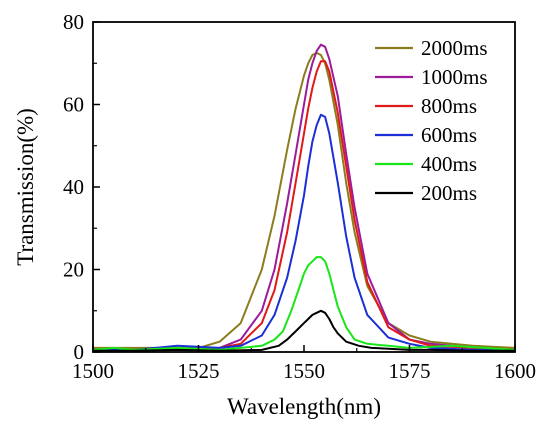  Describe the element at coordinates (304, 406) in the screenshot. I see `x-axis-title: Wavelength(nm)` at that location.